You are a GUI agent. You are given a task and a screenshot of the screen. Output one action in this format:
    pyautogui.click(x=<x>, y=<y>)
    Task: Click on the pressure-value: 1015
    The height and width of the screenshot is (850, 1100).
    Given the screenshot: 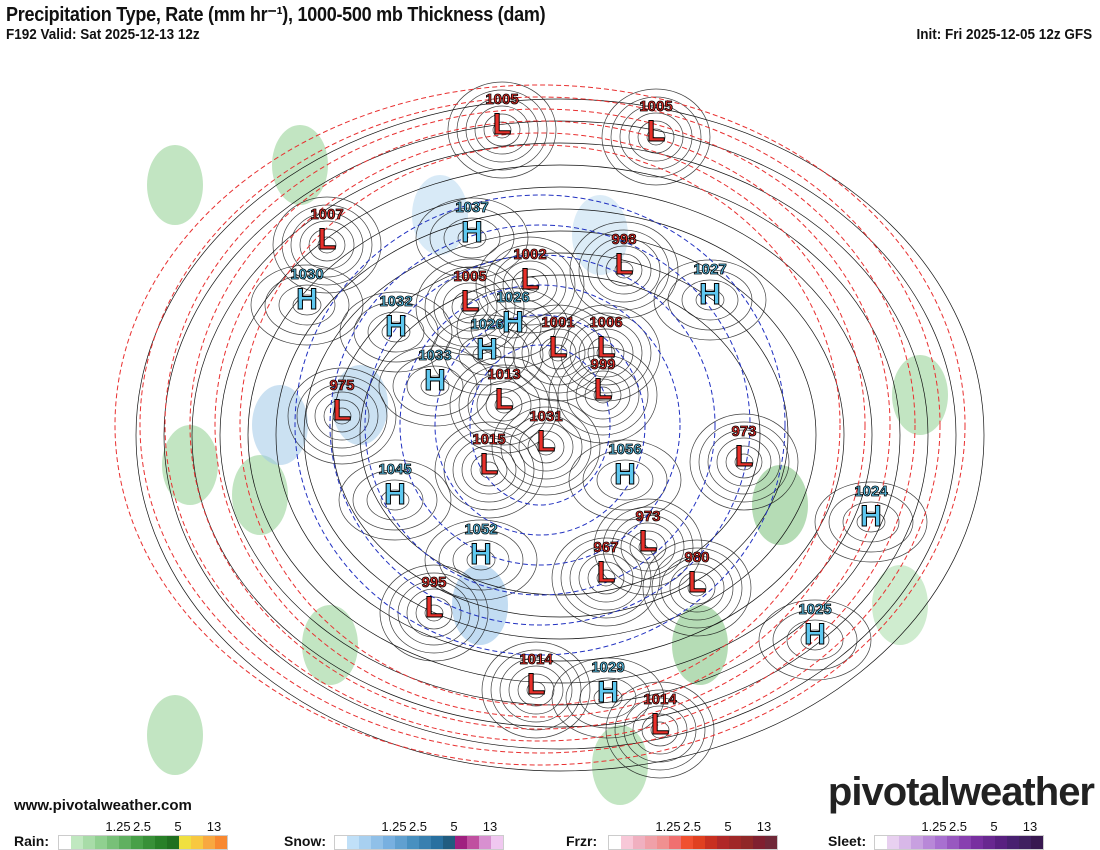 What is the action you would take?
    pyautogui.click(x=488, y=439)
    